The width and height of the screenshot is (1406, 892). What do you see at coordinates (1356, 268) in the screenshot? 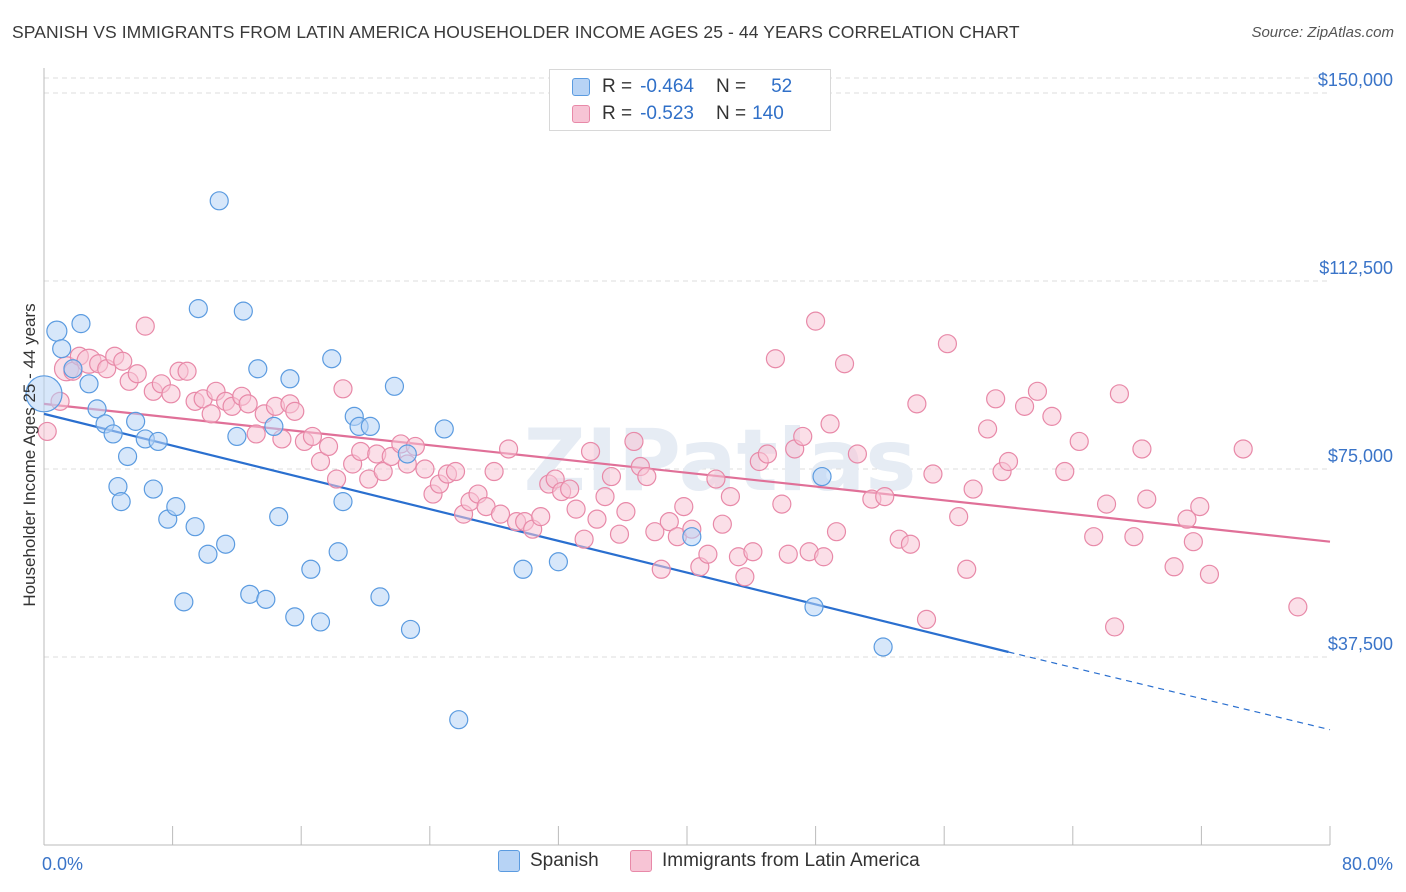
I see `y-tick-label: $112,500` at bounding box center [1356, 268].